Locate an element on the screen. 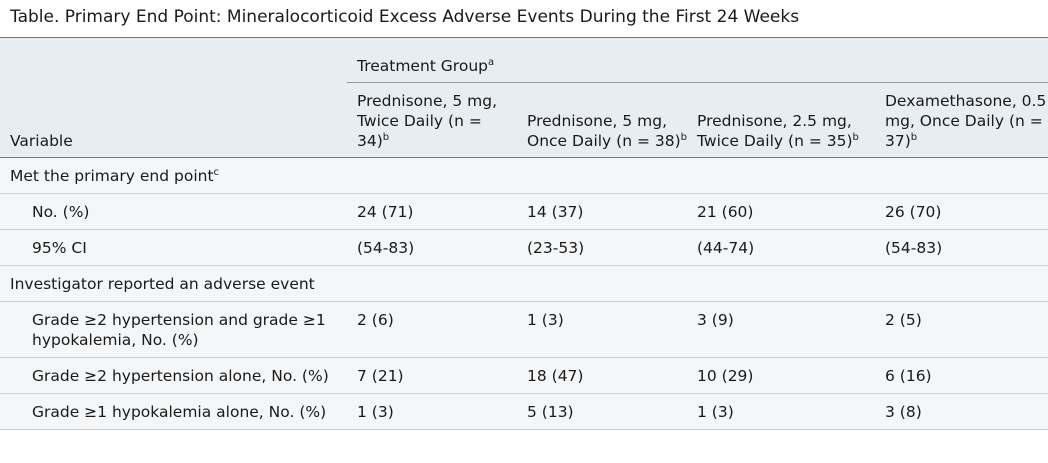  cell: 6 (16) is located at coordinates (908, 376).